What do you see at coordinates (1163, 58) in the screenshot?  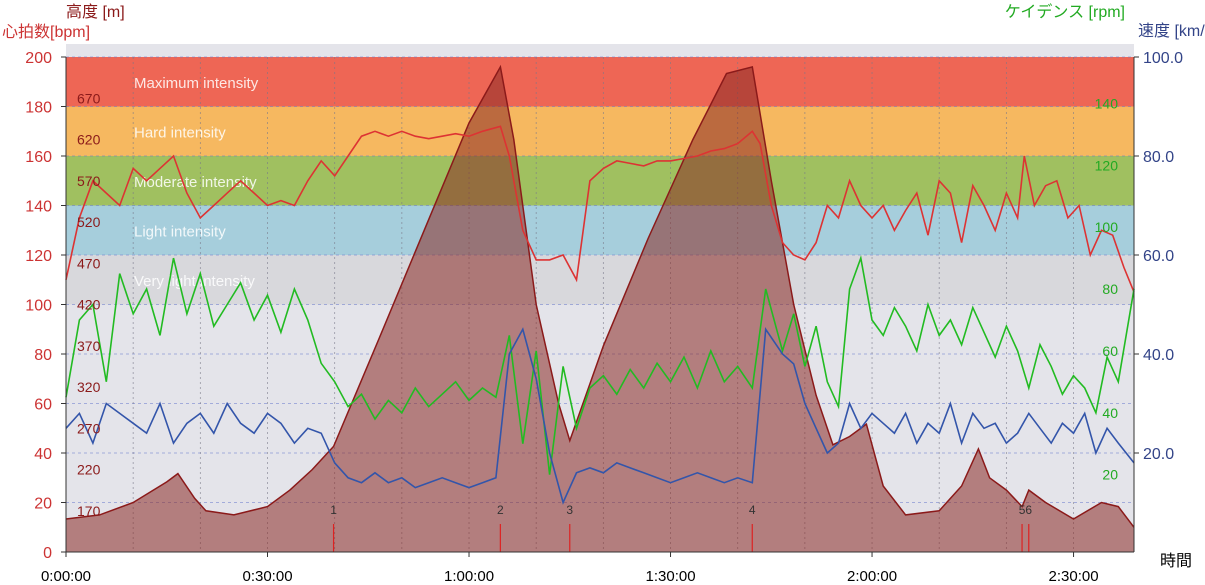 I see `speed-tick-4: 100.0` at bounding box center [1163, 58].